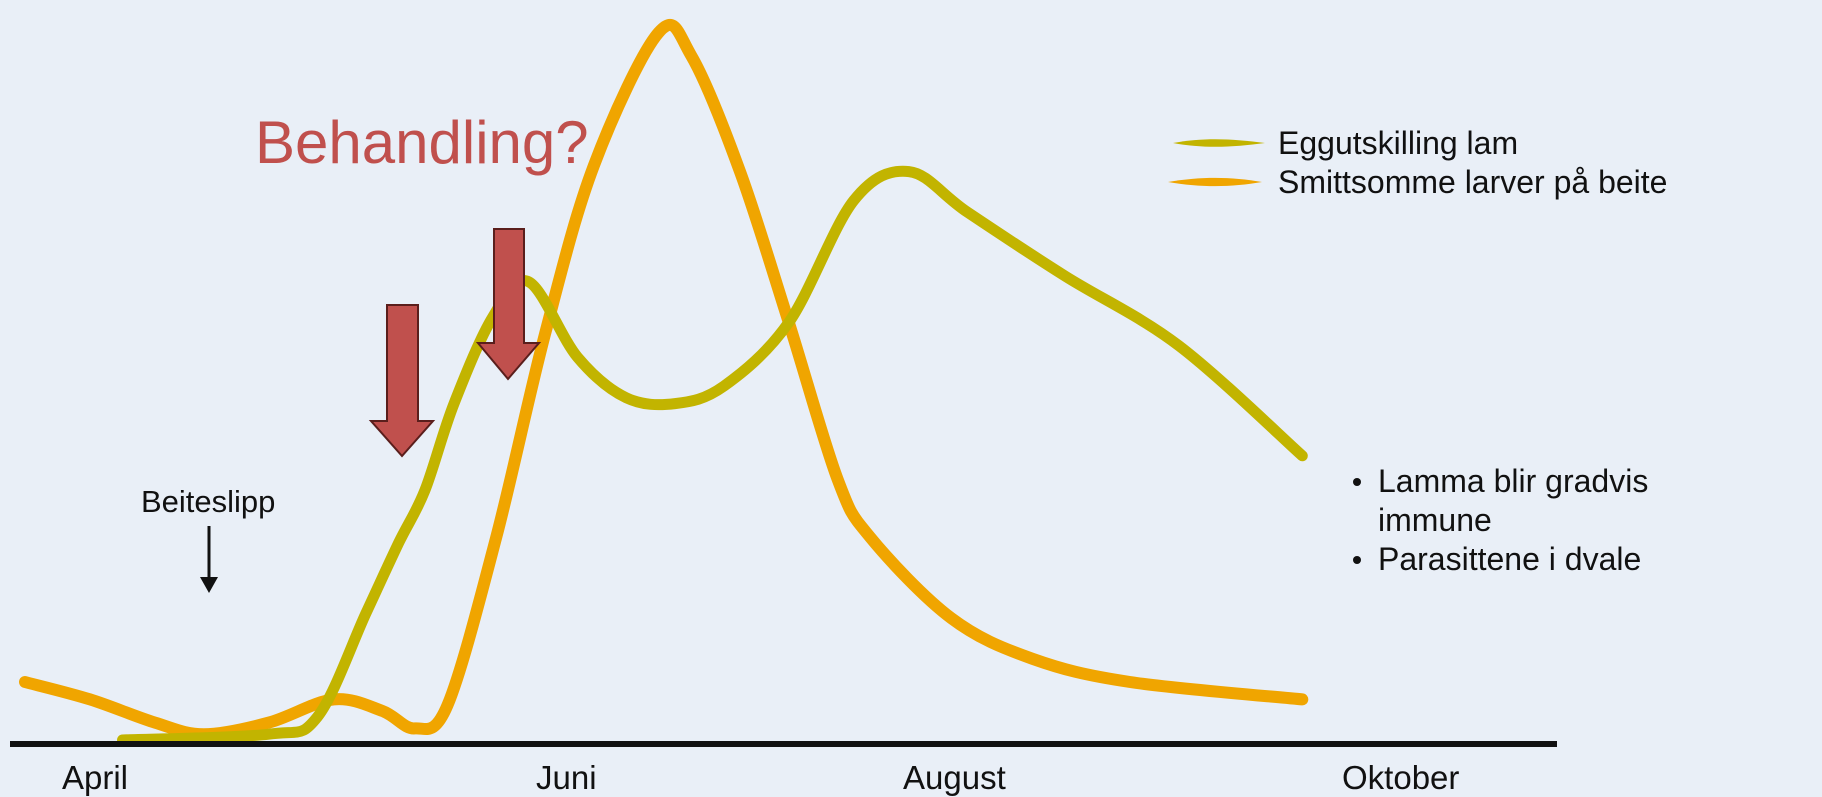 This screenshot has height=797, width=1822. Describe the element at coordinates (422, 142) in the screenshot. I see `callout-behandling: Behandling?` at that location.